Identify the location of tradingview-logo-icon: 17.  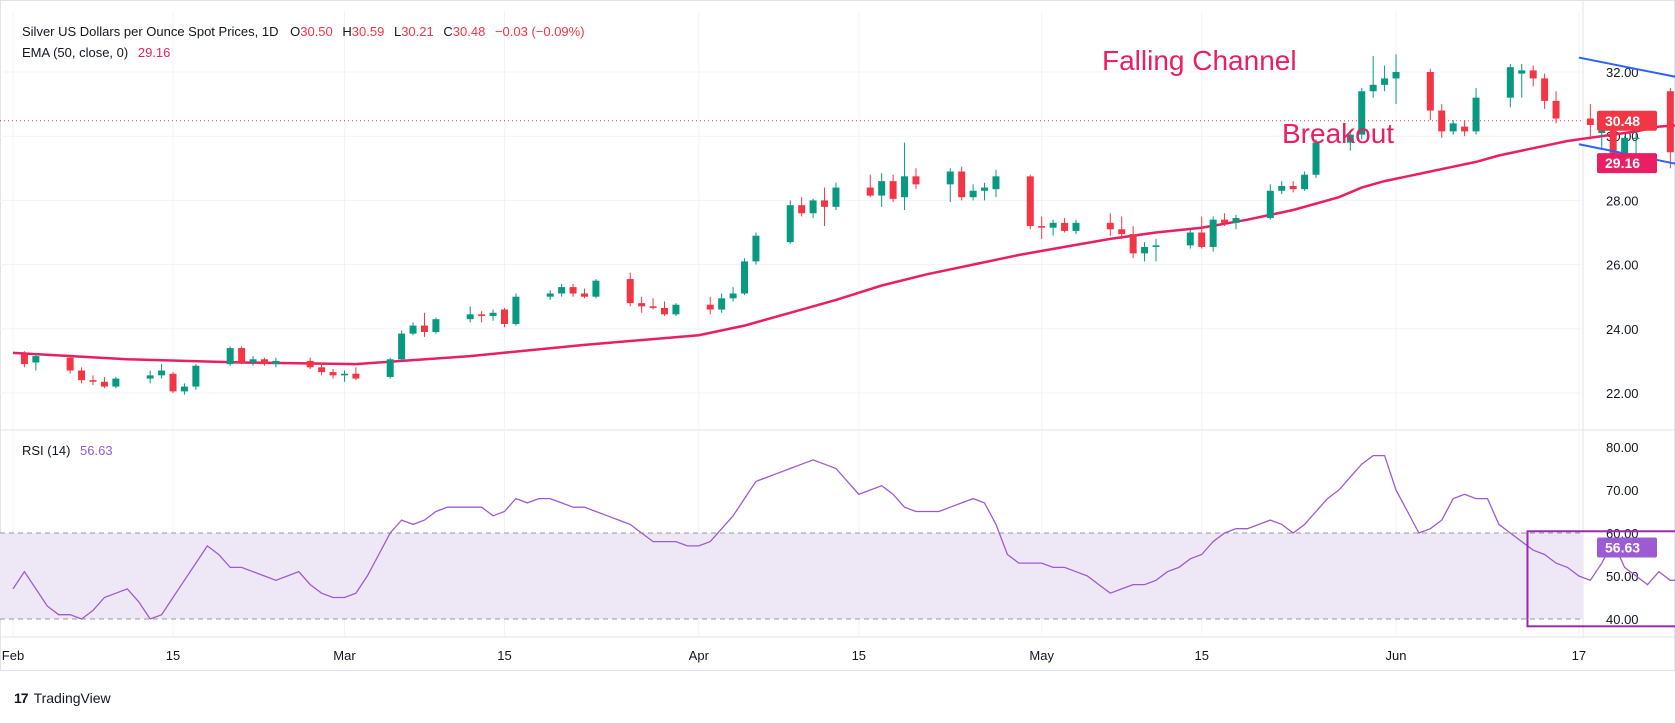
(21, 698).